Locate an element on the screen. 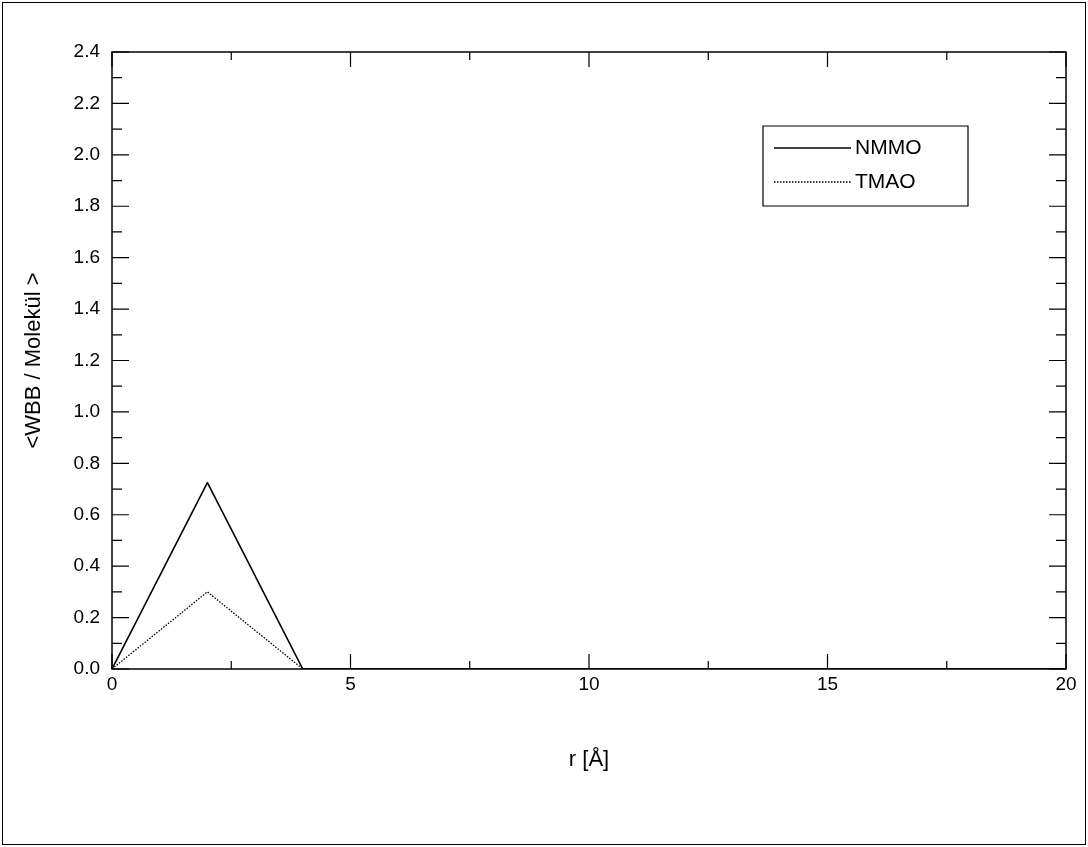  y-axis-title: <WBB / Molekül > is located at coordinates (33, 360).